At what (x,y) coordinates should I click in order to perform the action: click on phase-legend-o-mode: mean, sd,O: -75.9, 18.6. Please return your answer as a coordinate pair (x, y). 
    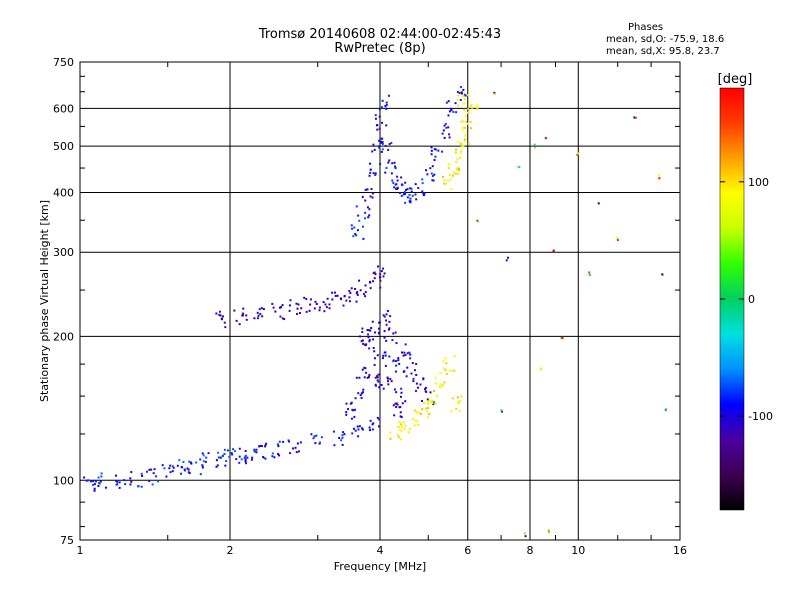
    Looking at the image, I should click on (665, 39).